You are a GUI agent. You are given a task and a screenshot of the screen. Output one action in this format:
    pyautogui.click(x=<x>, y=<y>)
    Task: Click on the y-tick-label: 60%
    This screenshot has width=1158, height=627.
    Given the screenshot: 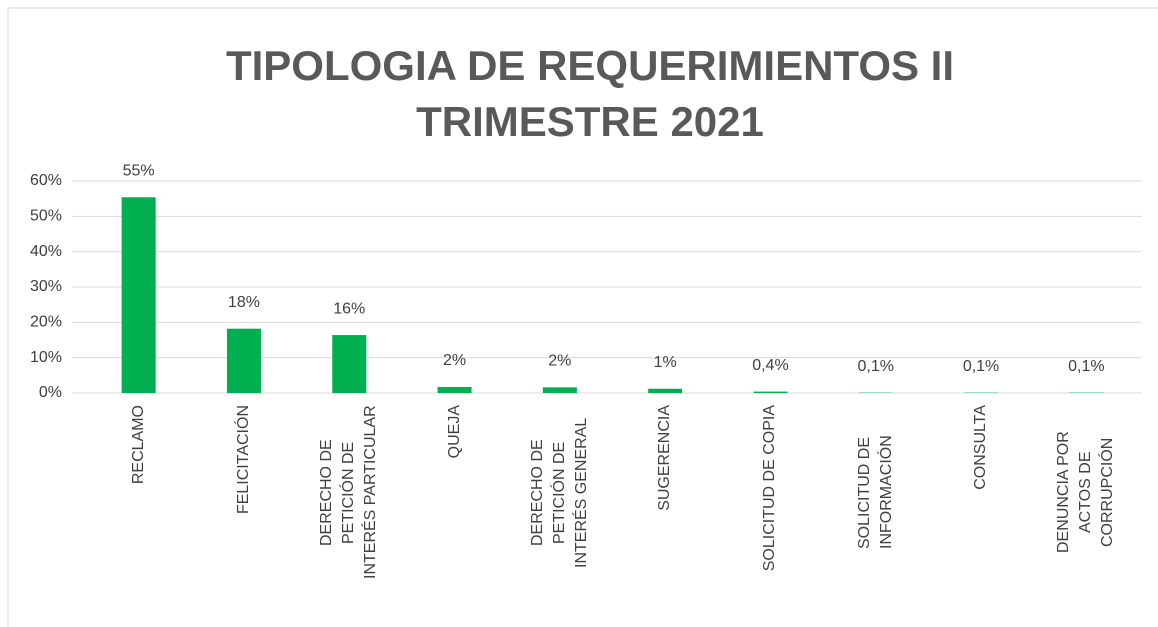 What is the action you would take?
    pyautogui.click(x=46, y=180)
    